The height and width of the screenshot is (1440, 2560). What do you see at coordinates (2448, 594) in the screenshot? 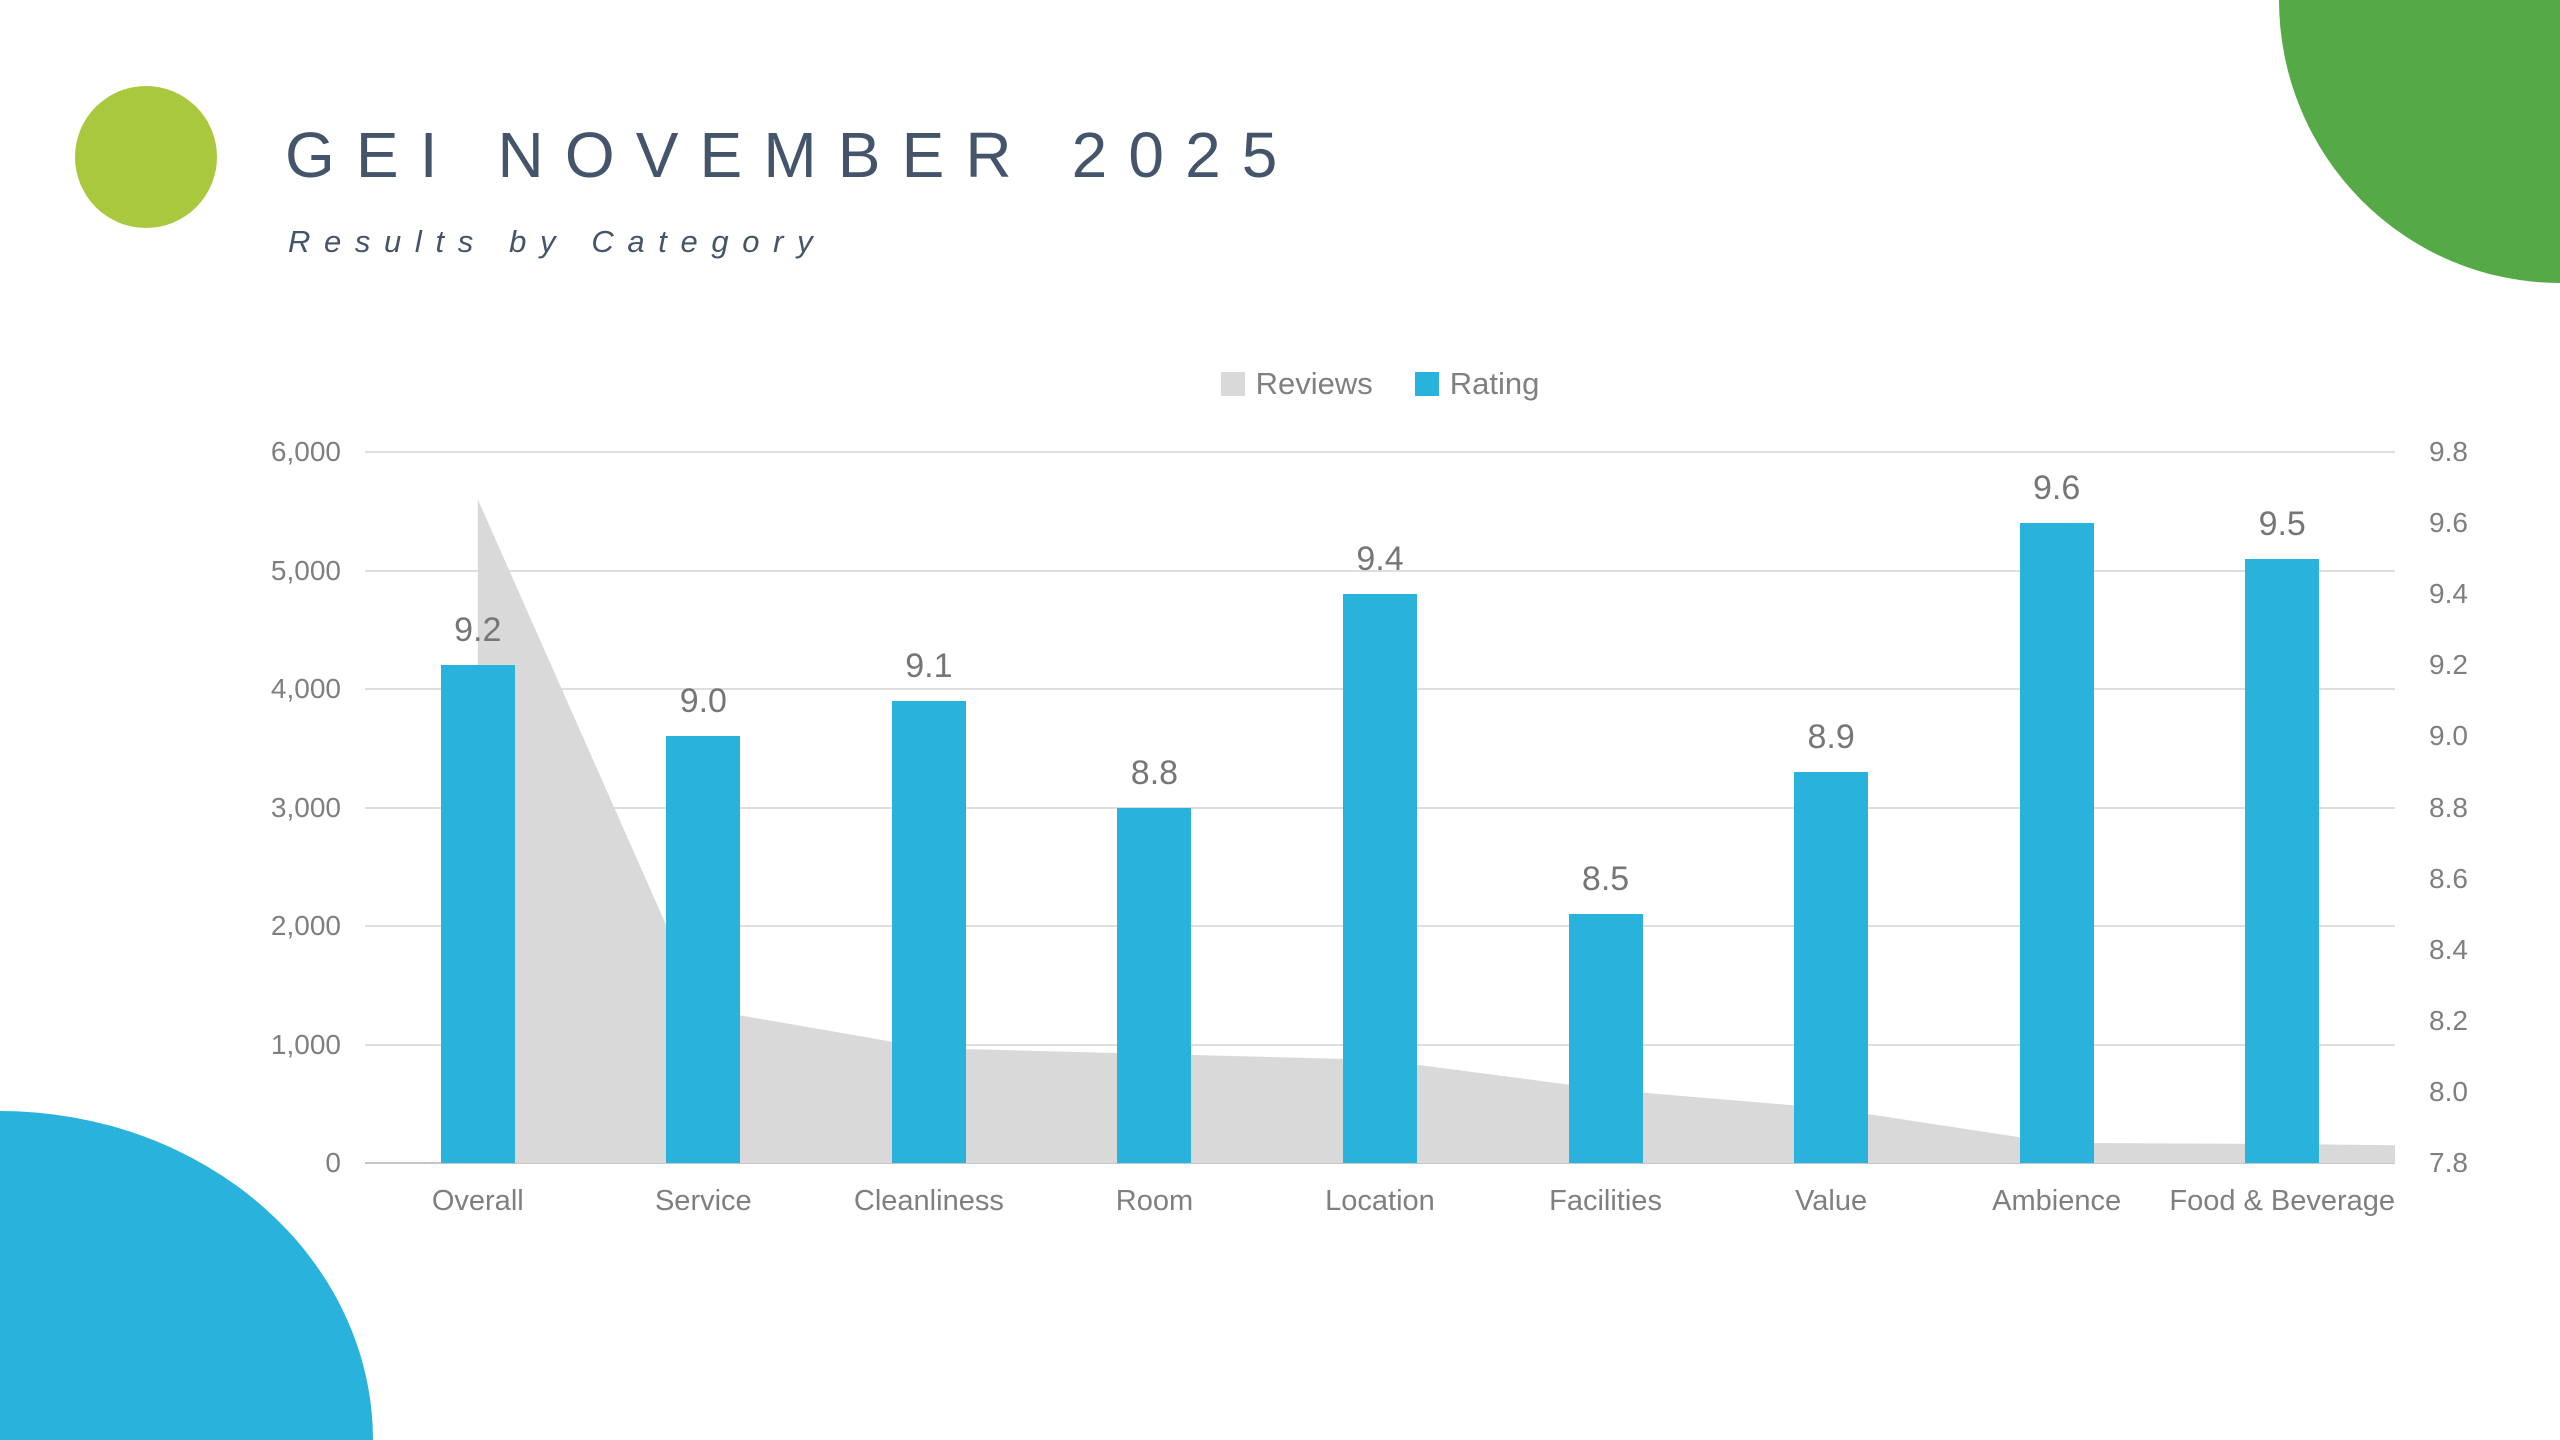
I see `right-axis-tick: 9.4` at bounding box center [2448, 594].